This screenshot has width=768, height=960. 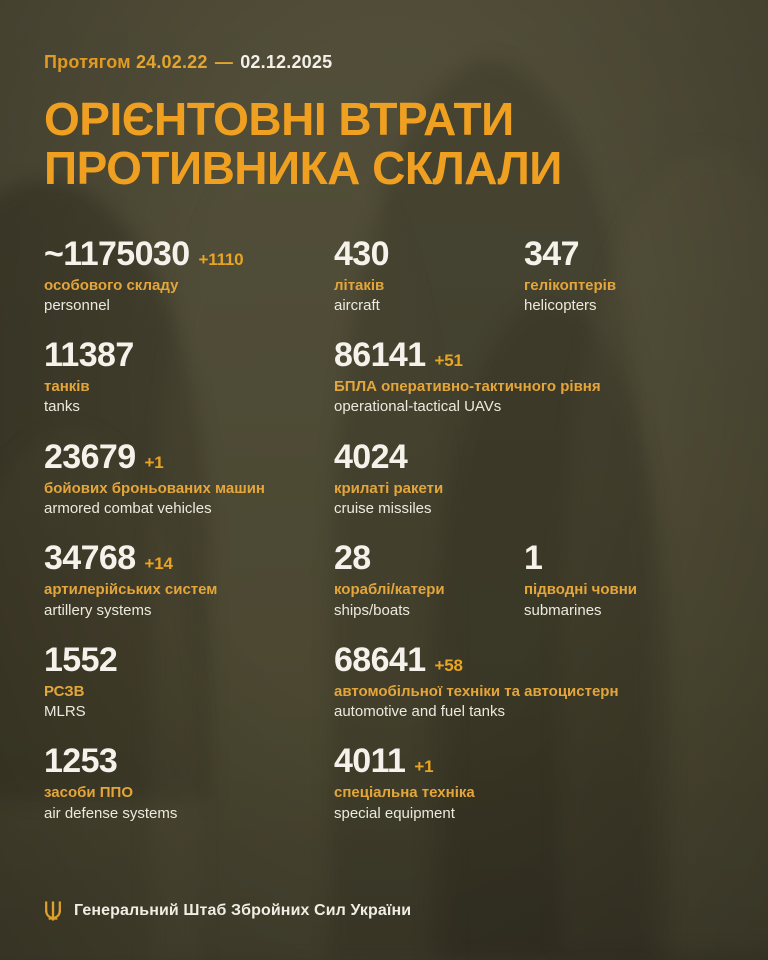 I want to click on stat-value-line: 34768 +14, so click(x=184, y=558).